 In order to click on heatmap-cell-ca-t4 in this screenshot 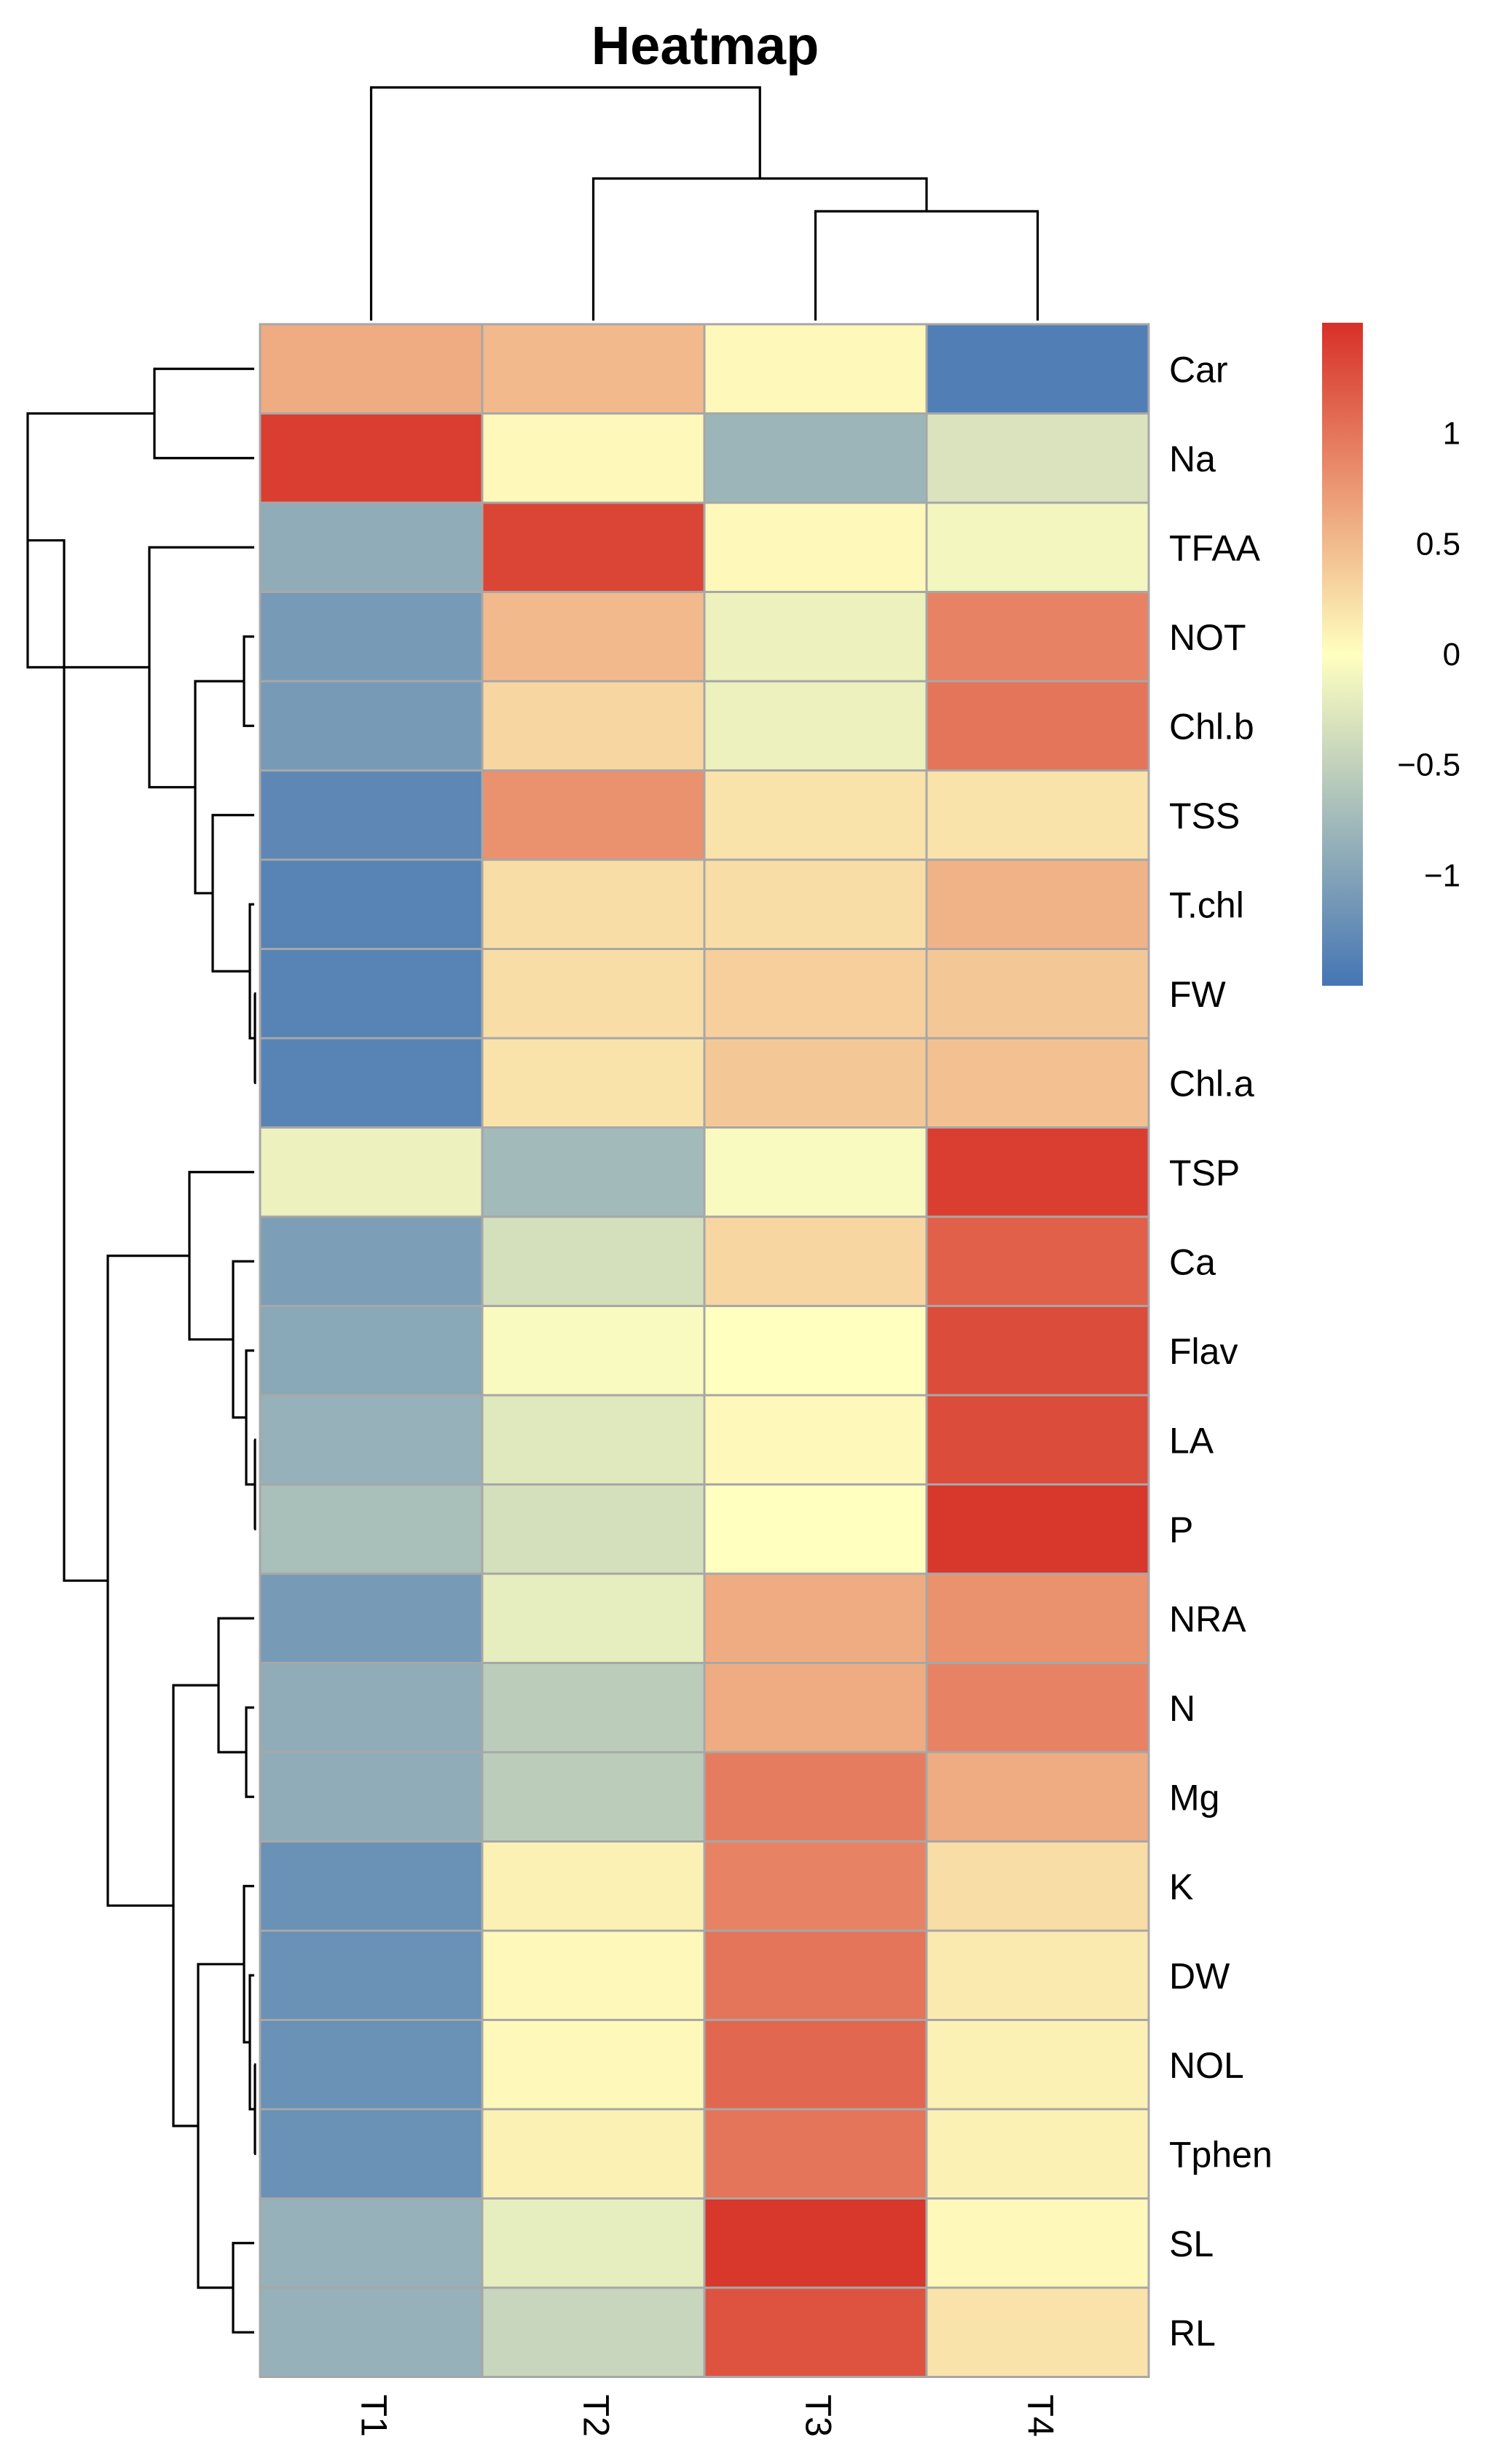, I will do `click(1037, 1261)`.